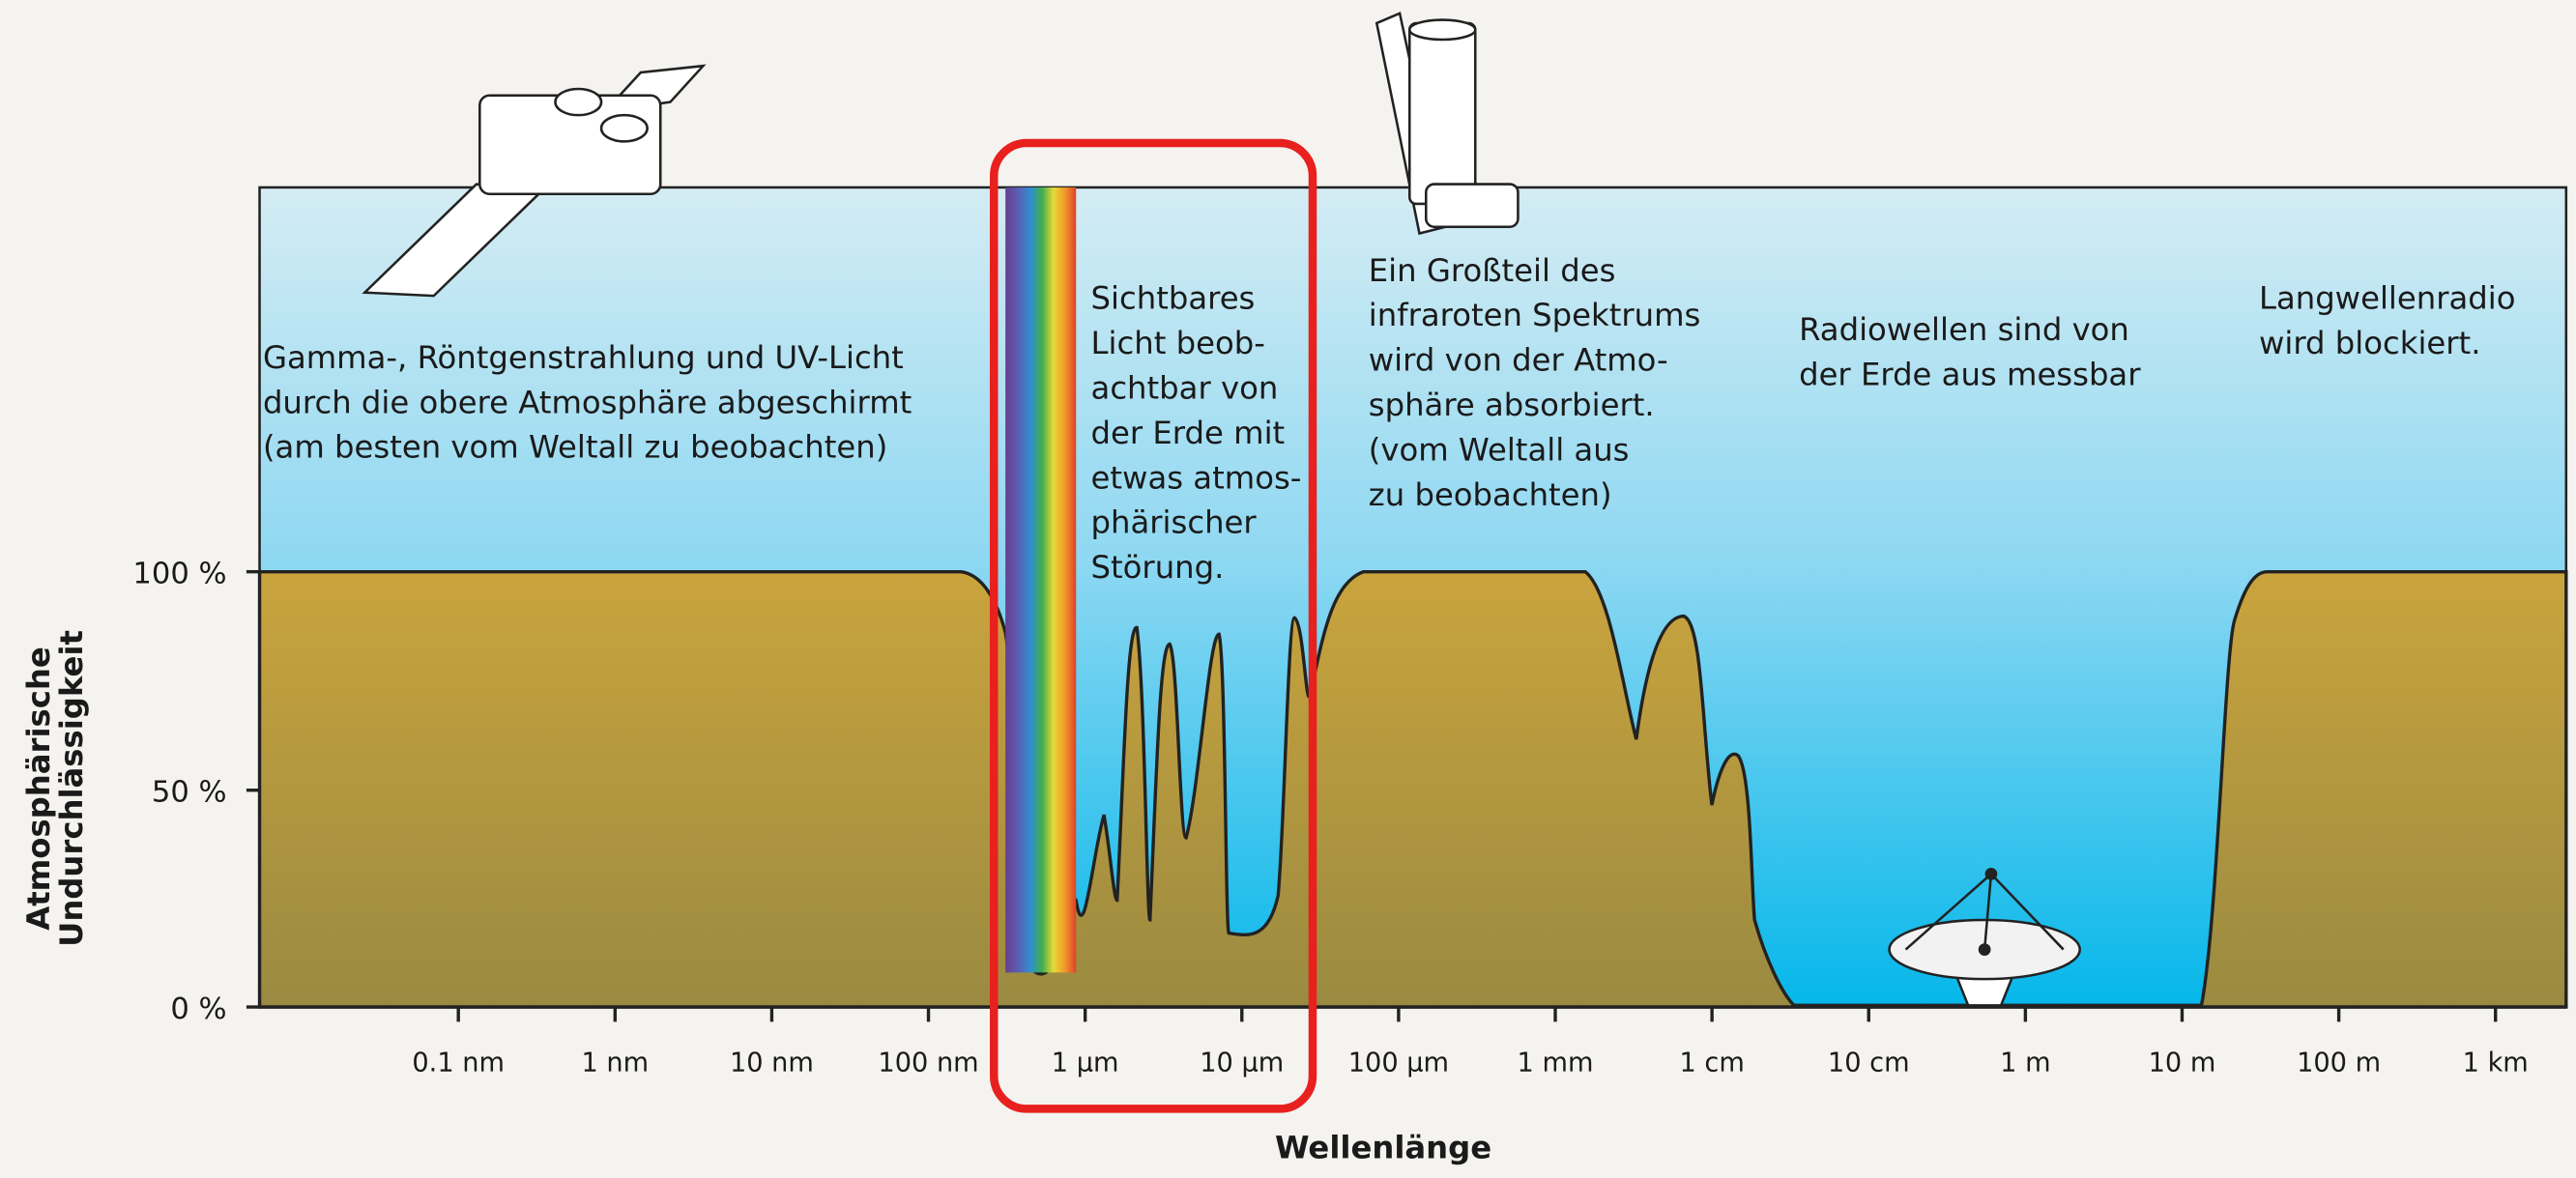  Describe the element at coordinates (772, 1062) in the screenshot. I see `x-tick-label: 10 nm` at that location.